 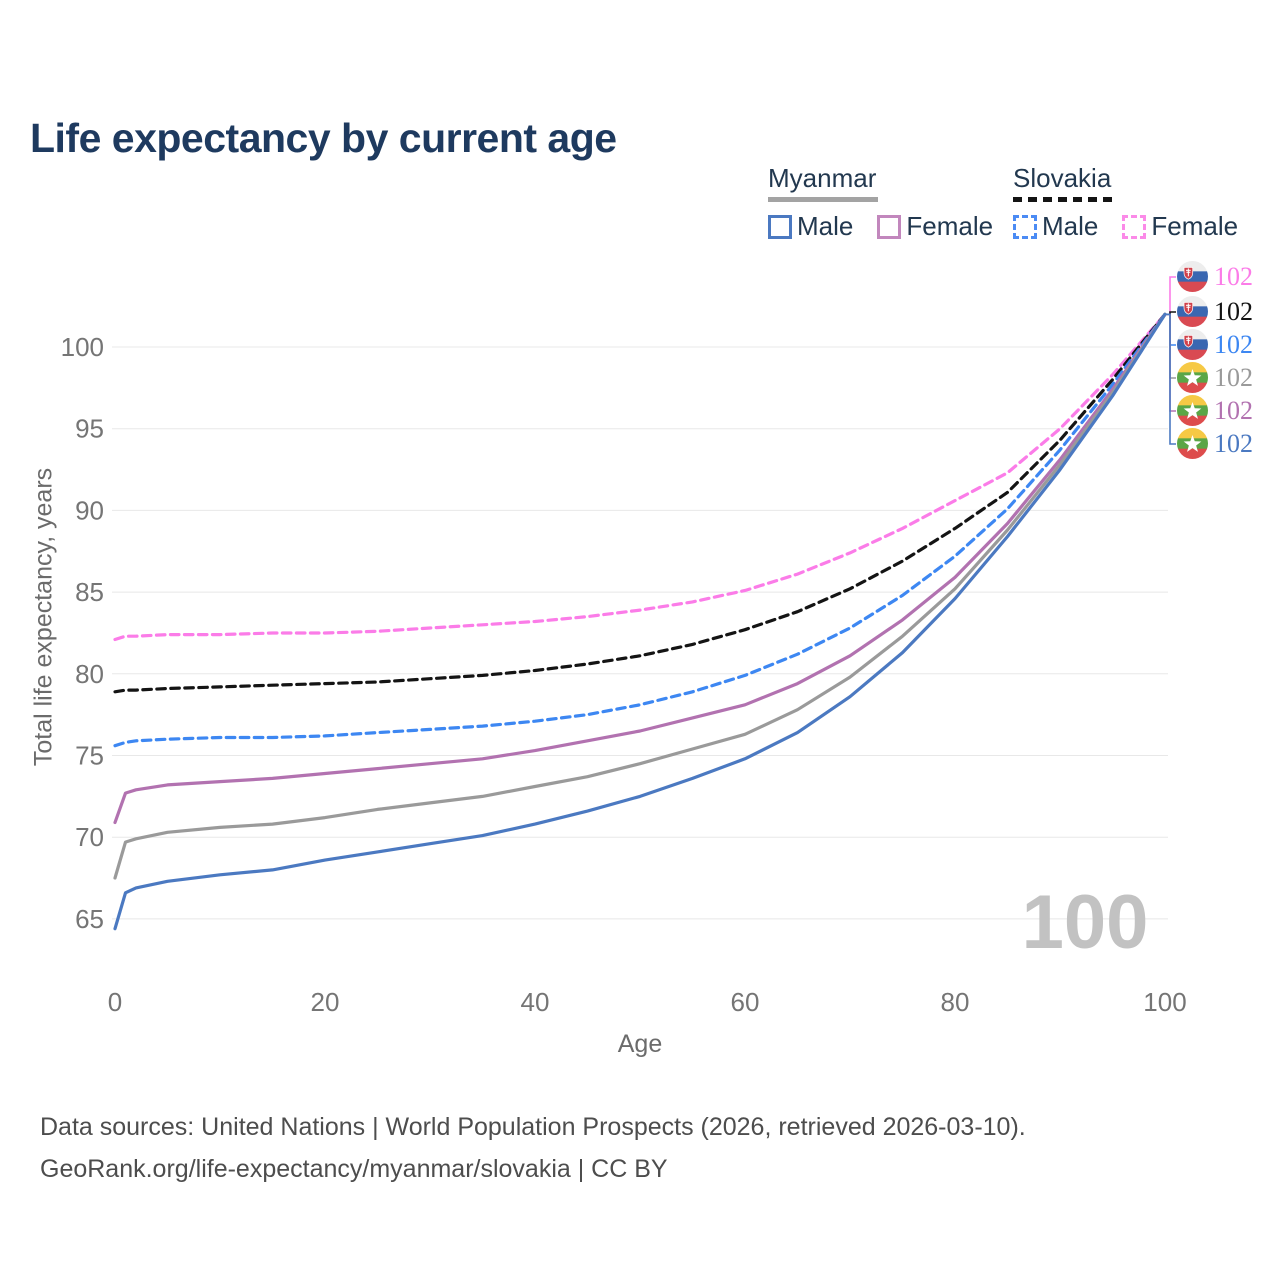 I want to click on legend-country-myanmar: Myanmar, so click(x=822, y=178).